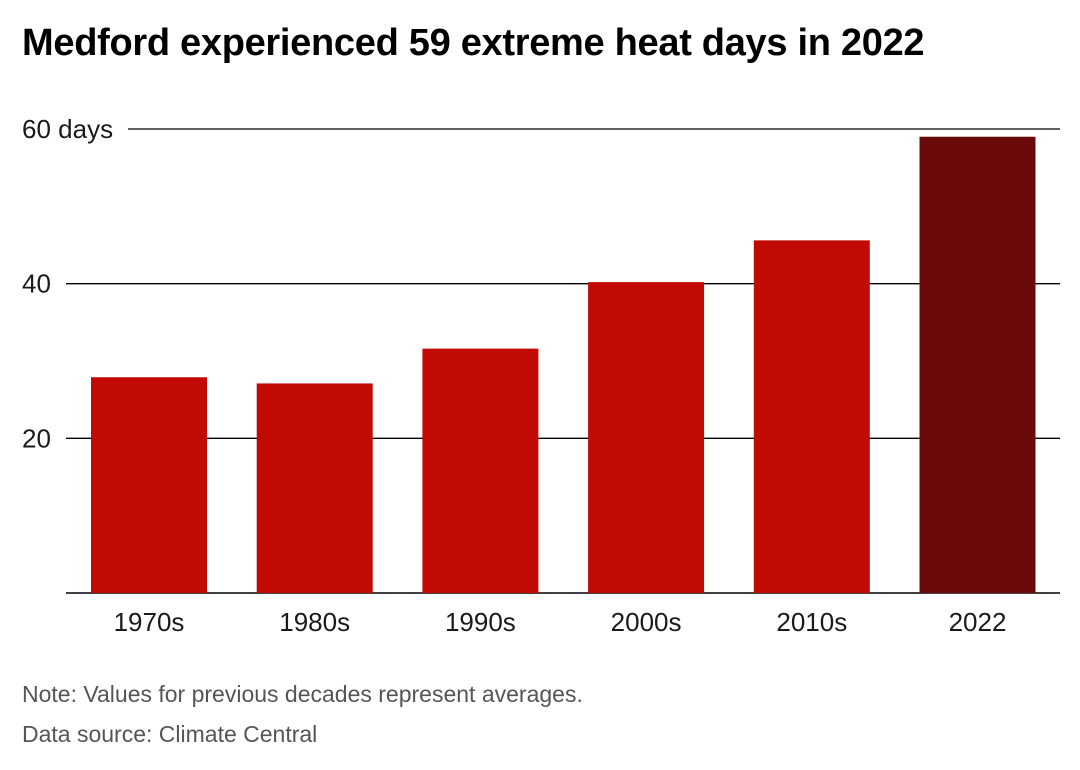 The width and height of the screenshot is (1080, 770). I want to click on y-tick-label: 60 days, so click(67, 129).